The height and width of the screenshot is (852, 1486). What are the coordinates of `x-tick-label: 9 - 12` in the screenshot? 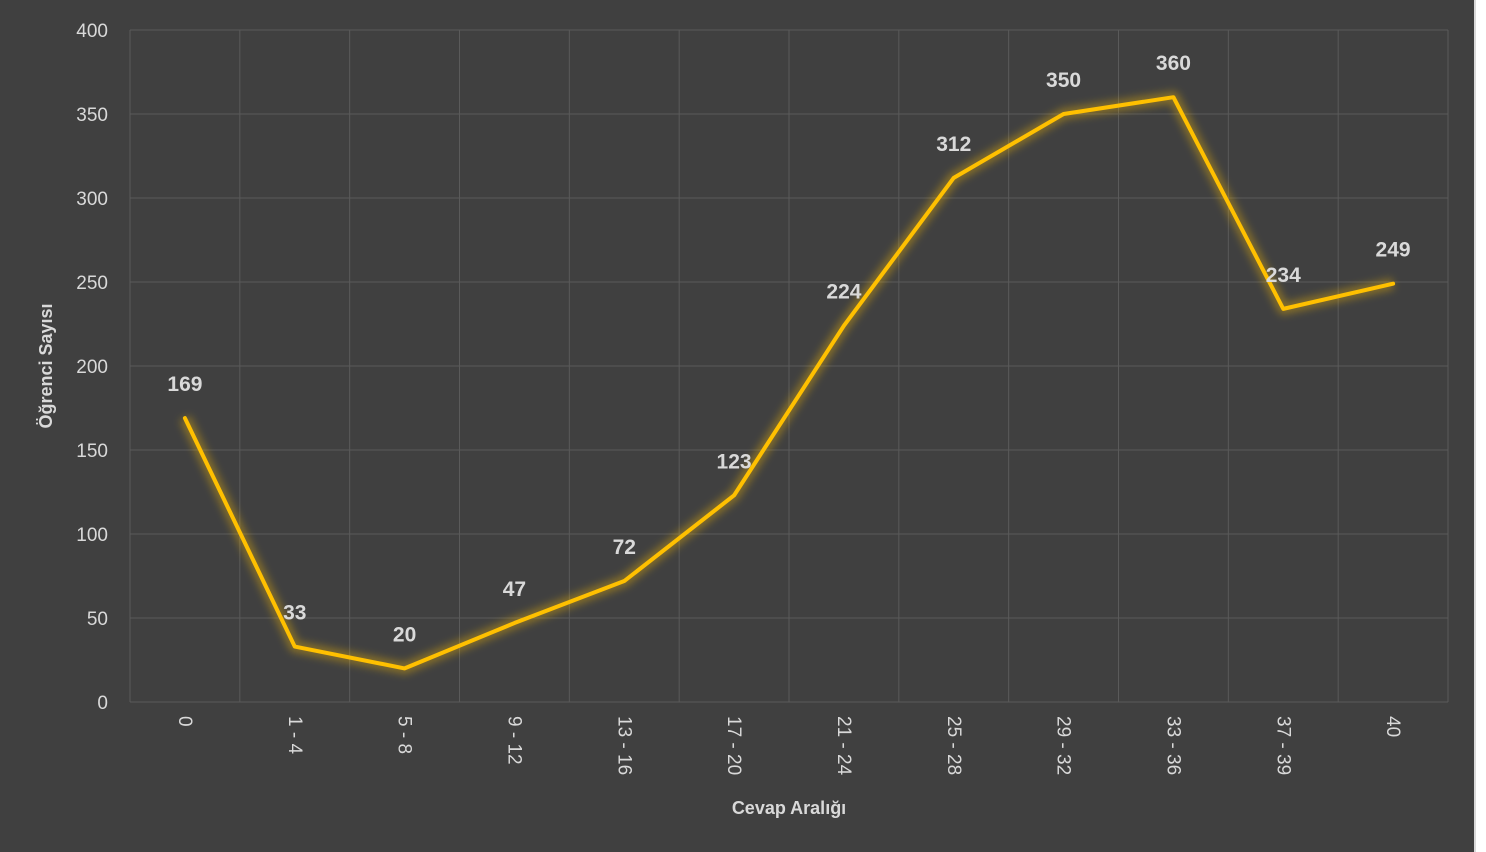 It's located at (513, 740).